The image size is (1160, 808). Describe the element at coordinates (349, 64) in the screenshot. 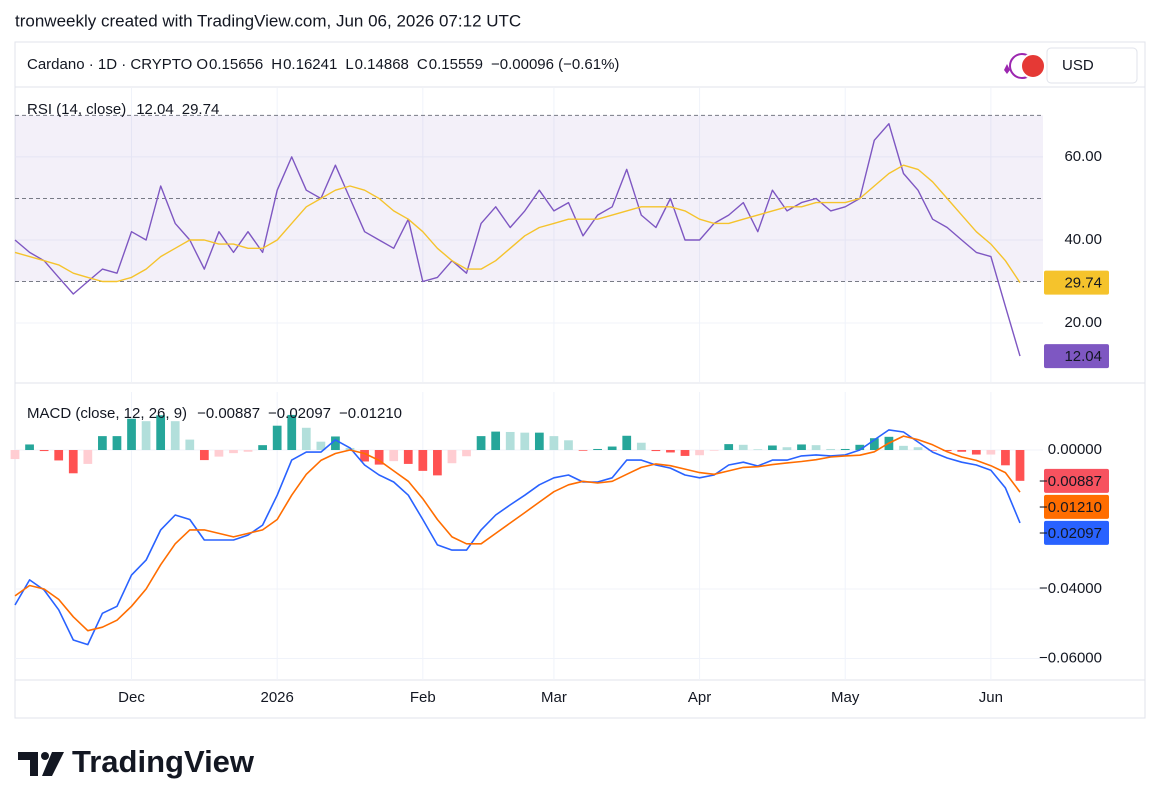

I see `ohlc-label: L` at that location.